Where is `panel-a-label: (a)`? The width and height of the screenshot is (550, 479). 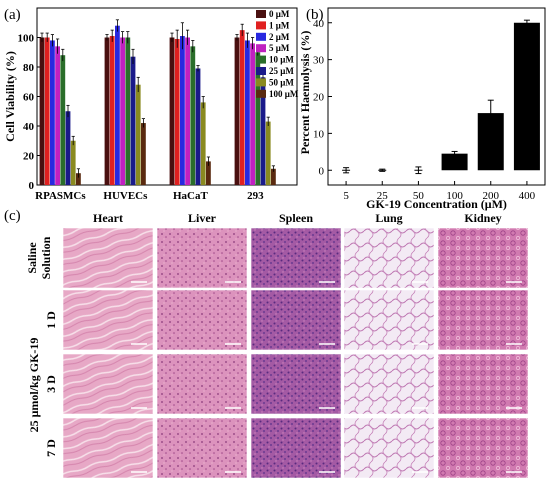
panel-a-label: (a) is located at coordinates (12, 15).